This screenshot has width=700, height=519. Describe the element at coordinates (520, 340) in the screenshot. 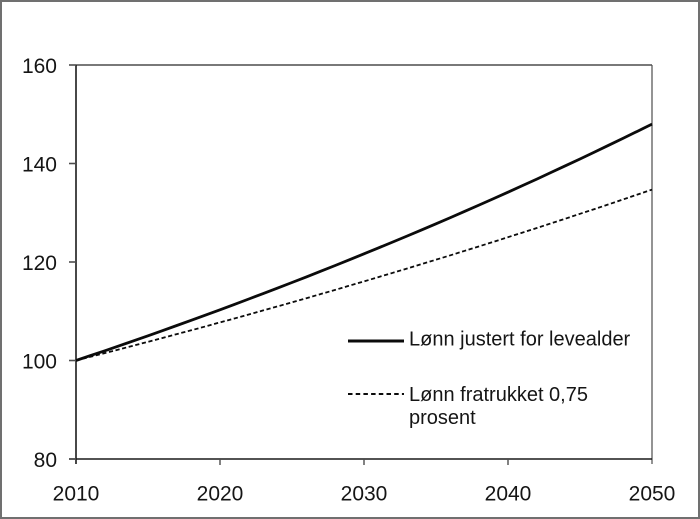

I see `svg-text: Lønn justert for levealder` at that location.